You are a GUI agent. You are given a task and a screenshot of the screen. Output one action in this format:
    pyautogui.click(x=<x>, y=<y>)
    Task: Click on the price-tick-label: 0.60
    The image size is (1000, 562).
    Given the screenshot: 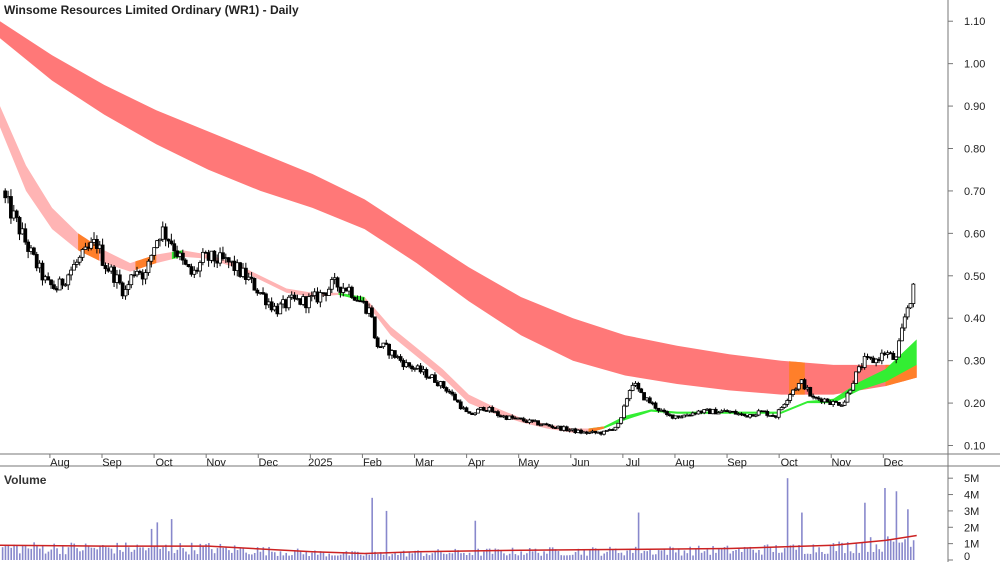 What is the action you would take?
    pyautogui.click(x=974, y=234)
    